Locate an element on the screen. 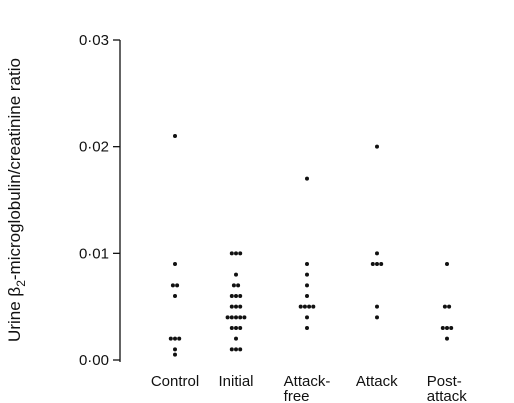 The height and width of the screenshot is (403, 514). category-label: Post-attack is located at coordinates (447, 388).